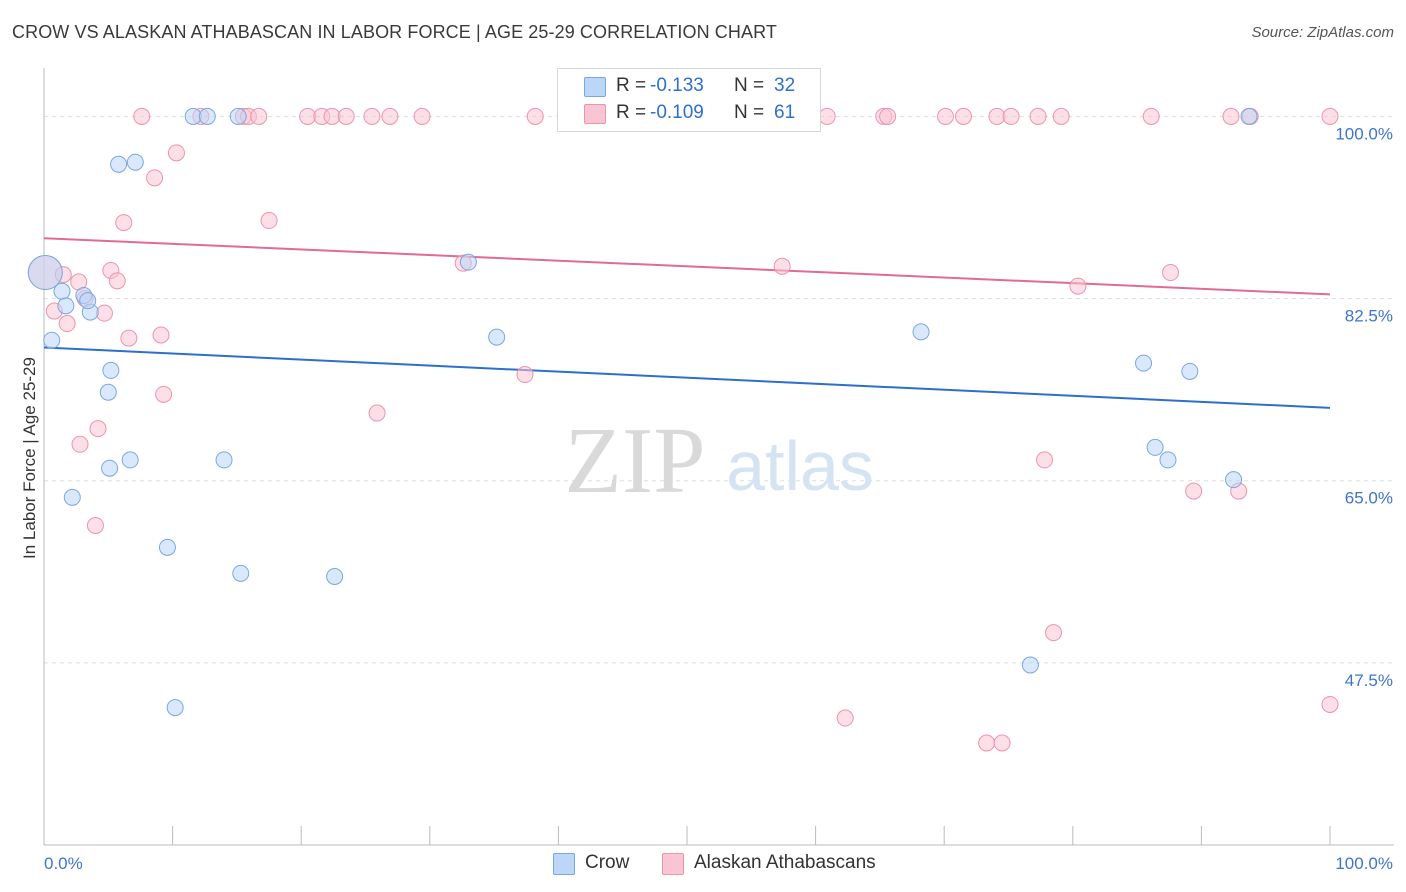 The image size is (1406, 892). What do you see at coordinates (595, 87) in the screenshot?
I see `crow-swatch` at bounding box center [595, 87].